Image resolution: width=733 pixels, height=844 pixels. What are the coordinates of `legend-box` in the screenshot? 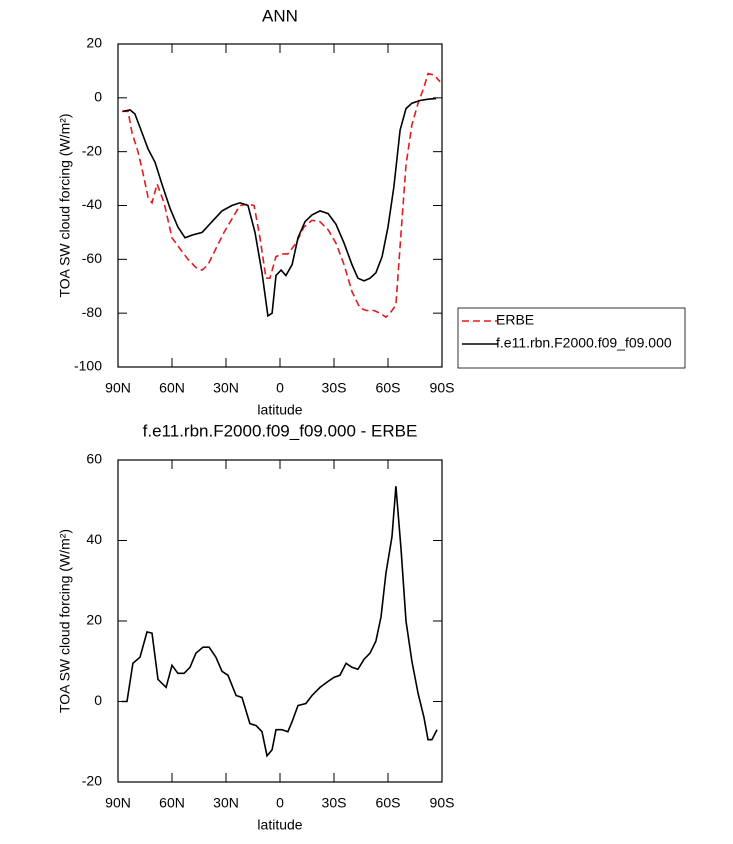 It's located at (571, 338).